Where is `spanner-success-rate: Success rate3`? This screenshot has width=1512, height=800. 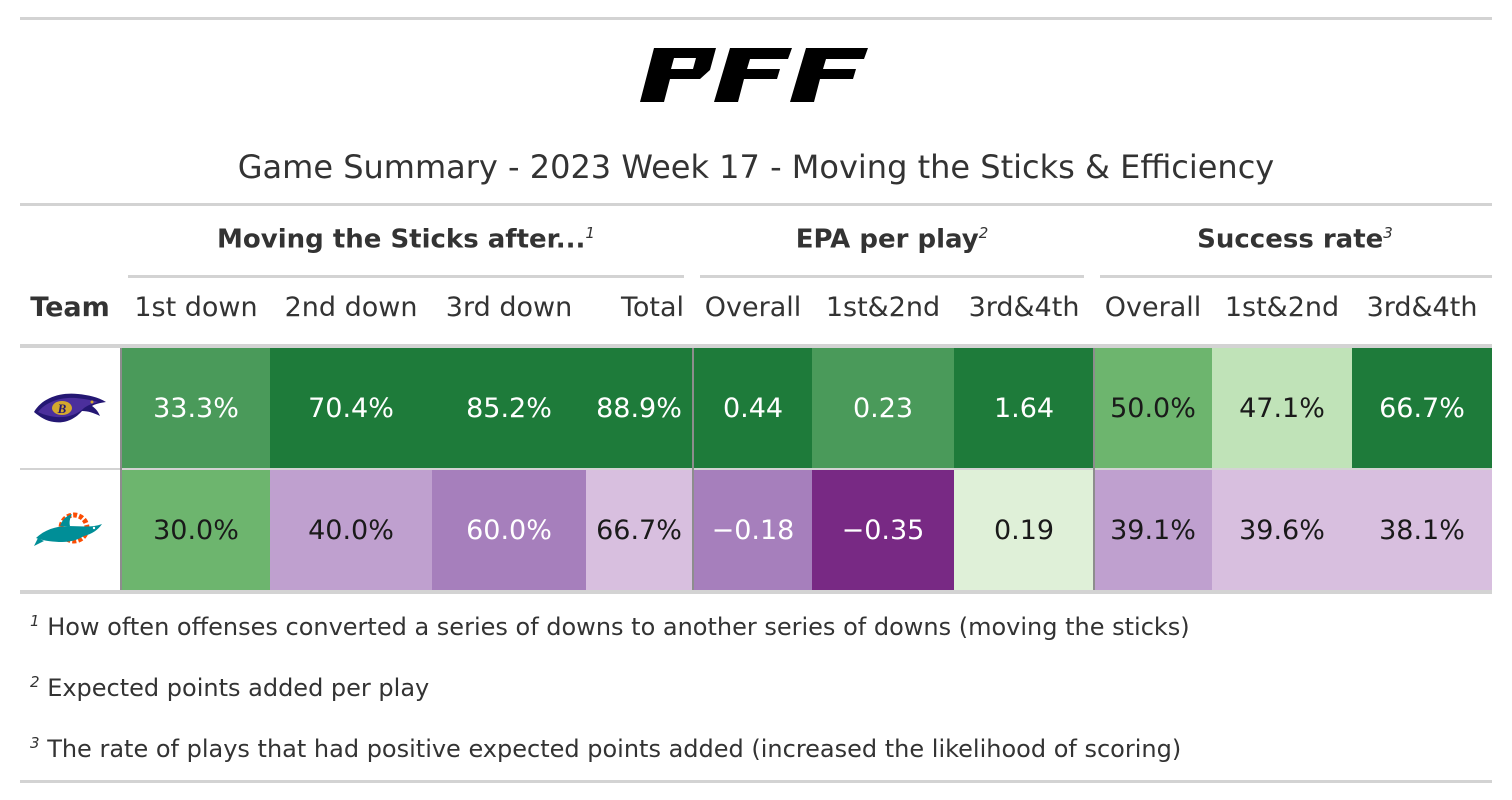
spanner-success-rate: Success rate3 is located at coordinates (1295, 249).